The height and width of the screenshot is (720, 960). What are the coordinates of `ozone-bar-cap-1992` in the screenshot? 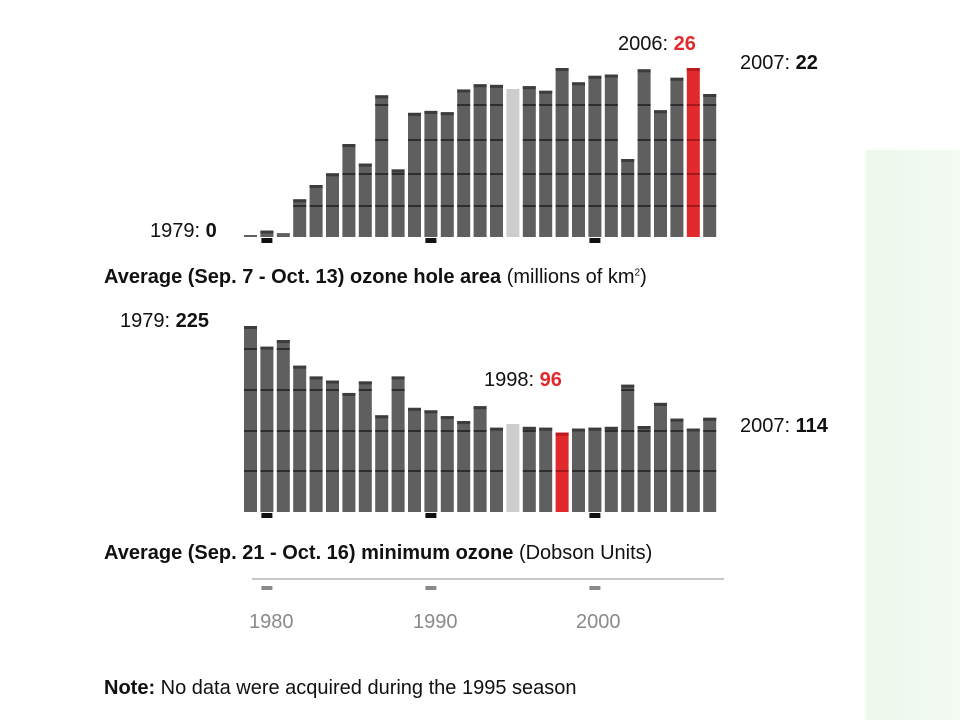 It's located at (464, 423).